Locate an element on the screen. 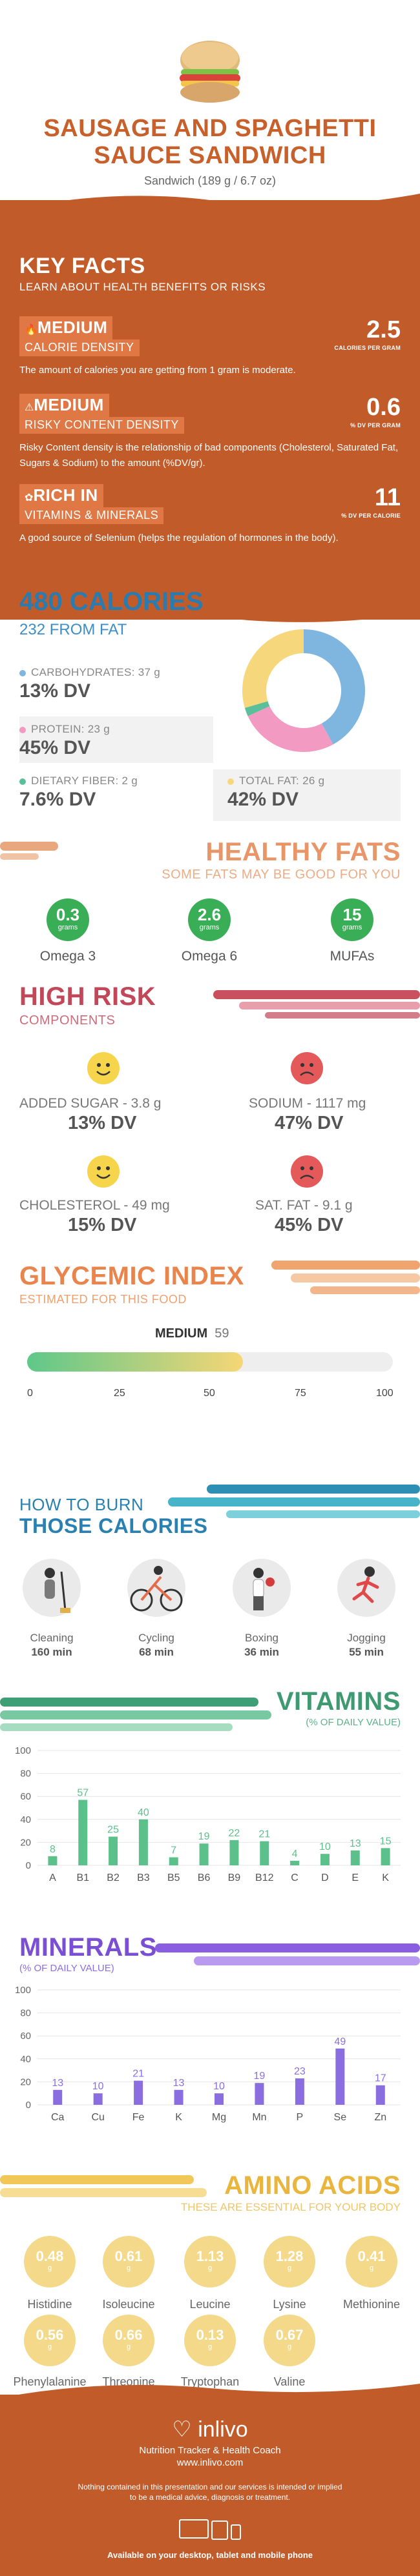 The width and height of the screenshot is (420, 2576). amino-badge: 0.67 g is located at coordinates (289, 2340).